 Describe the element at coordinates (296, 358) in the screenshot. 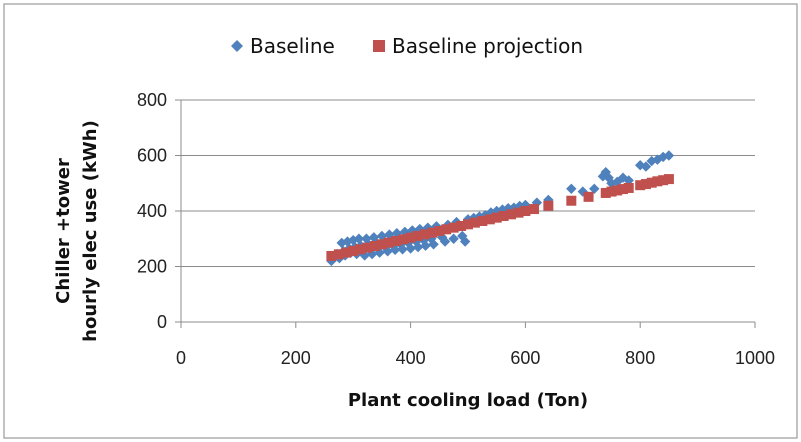

I see `x-tick-label: 200` at that location.